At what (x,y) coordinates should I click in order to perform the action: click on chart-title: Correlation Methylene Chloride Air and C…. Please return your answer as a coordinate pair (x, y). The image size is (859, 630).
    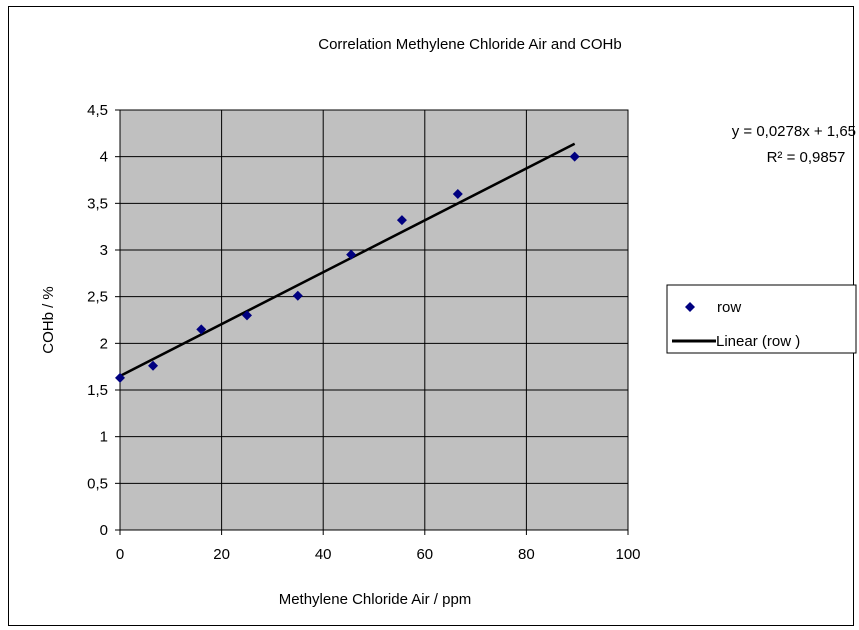
    Looking at the image, I should click on (469, 44).